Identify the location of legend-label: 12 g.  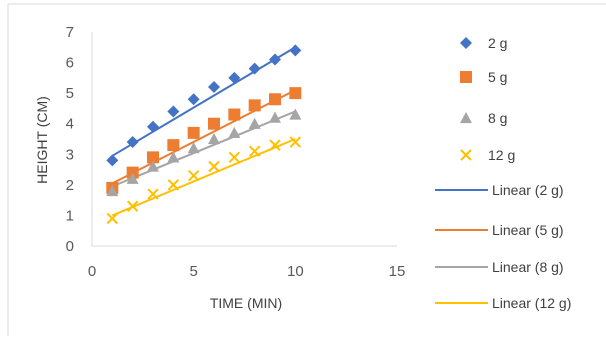
(501, 155).